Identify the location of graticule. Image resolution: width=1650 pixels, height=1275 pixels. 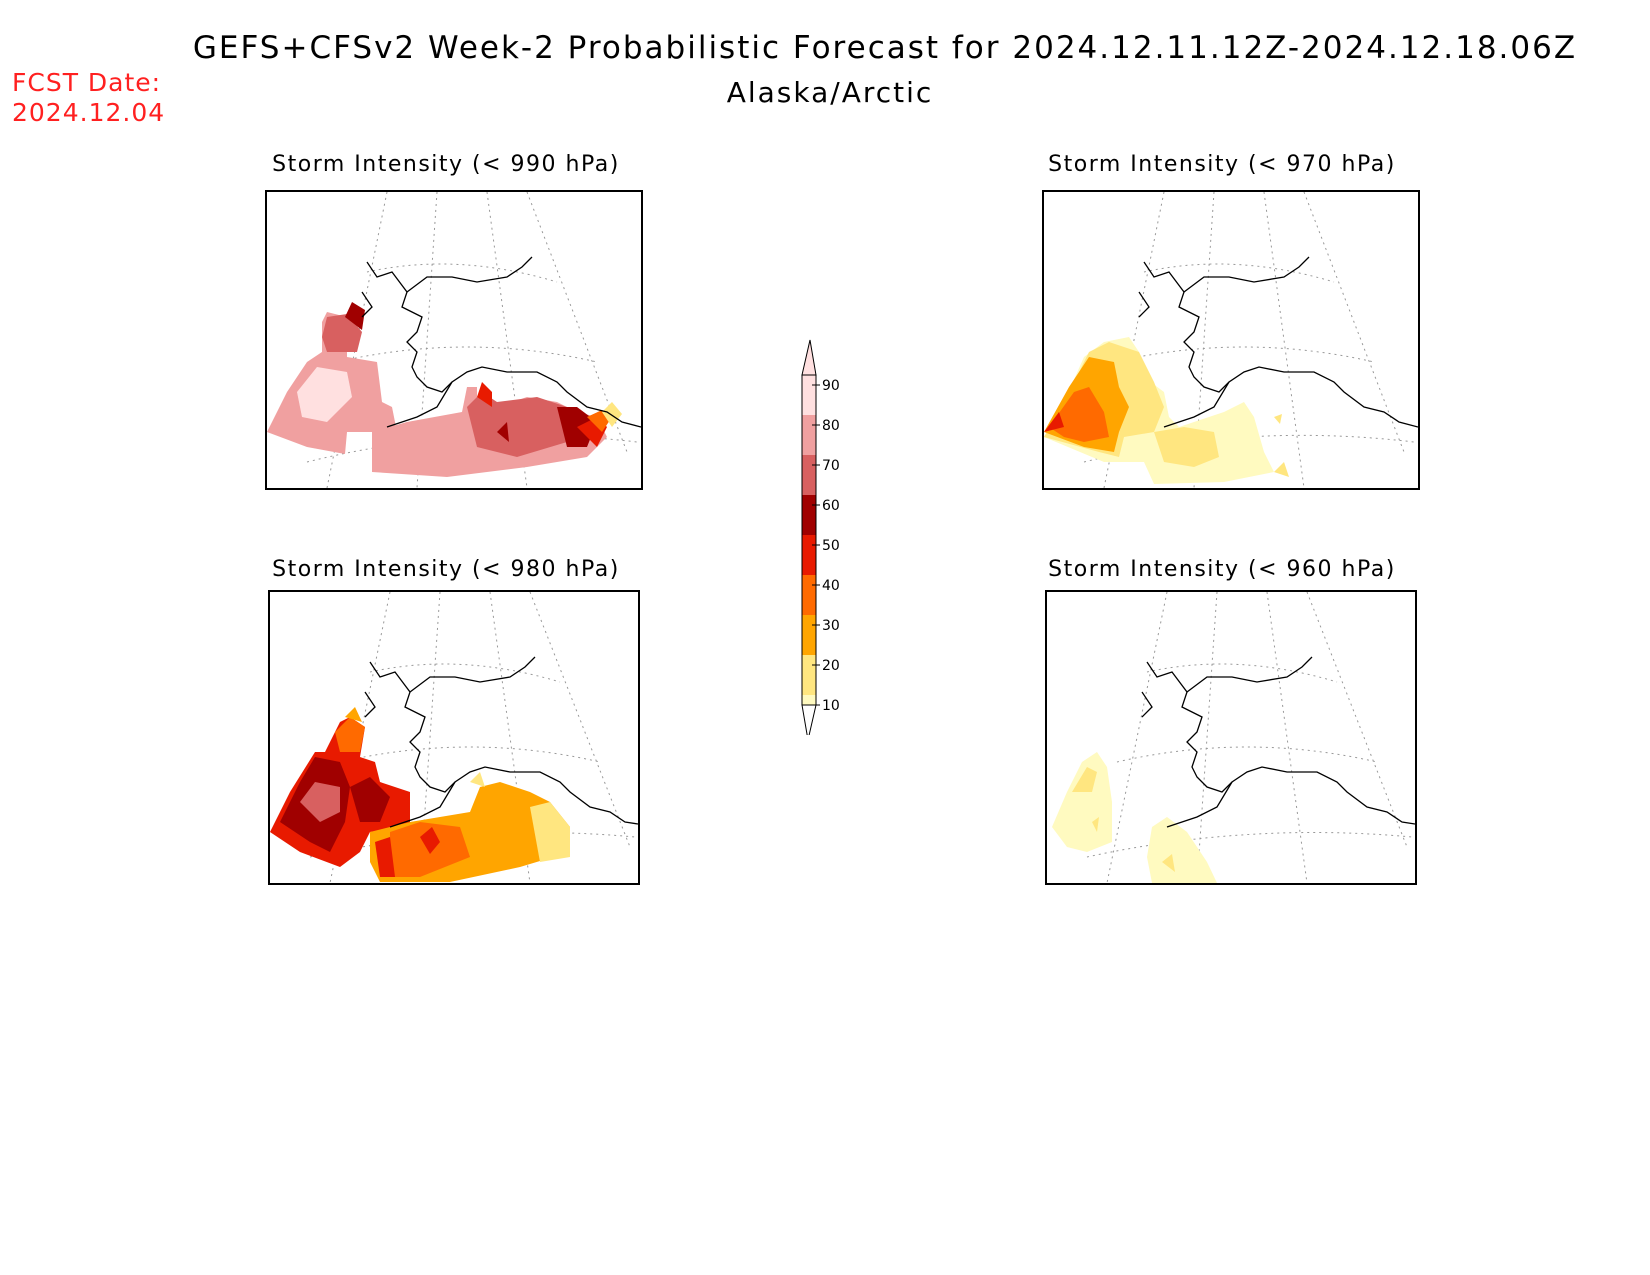
(1249, 737).